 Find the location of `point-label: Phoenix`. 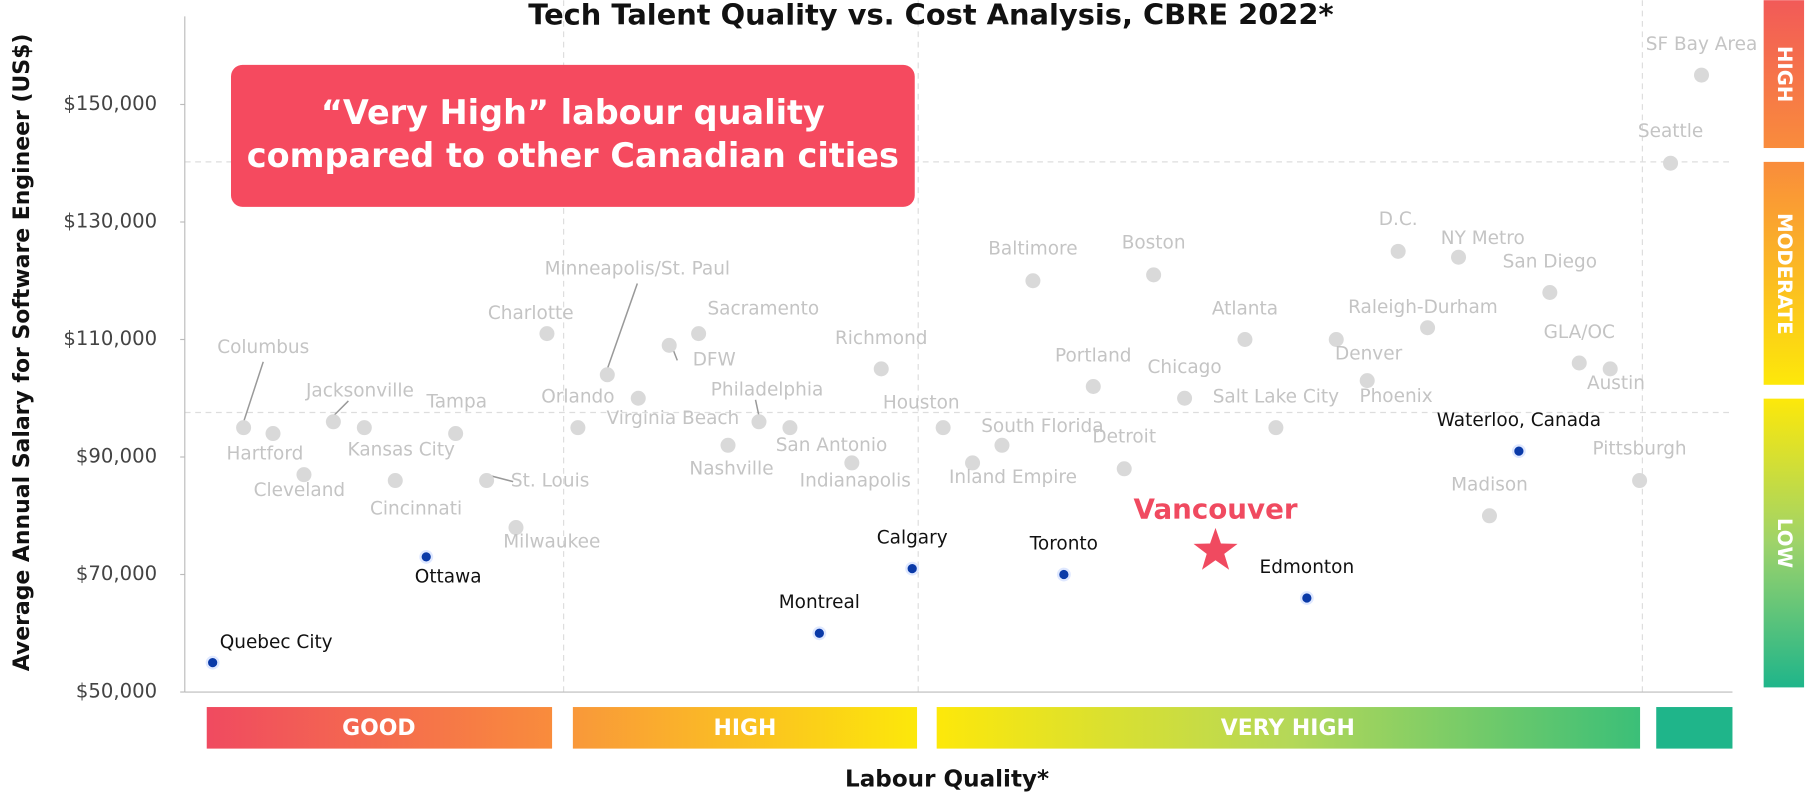

point-label: Phoenix is located at coordinates (1395, 396).